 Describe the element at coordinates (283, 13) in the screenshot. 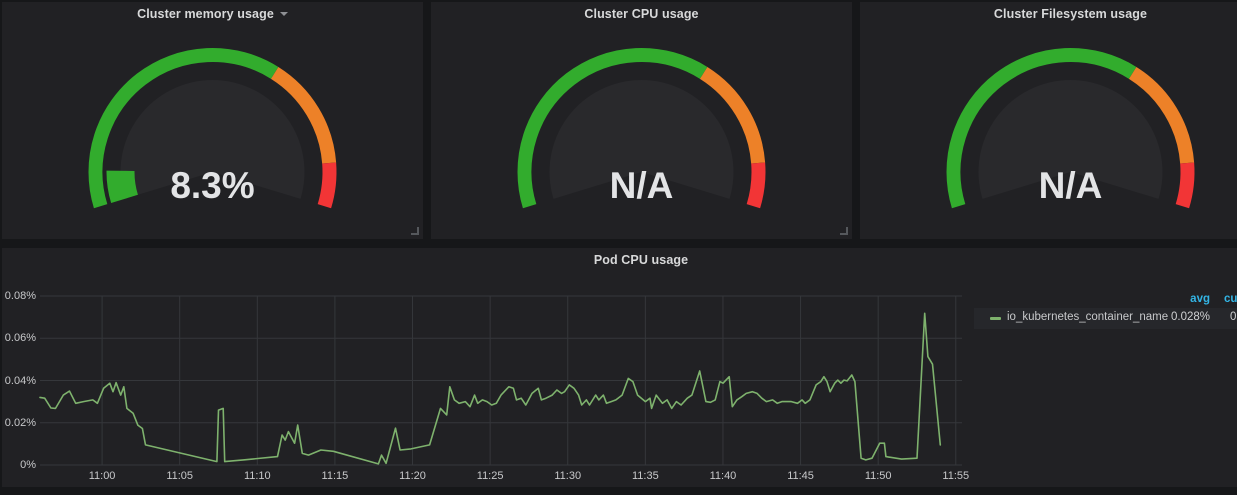

I see `chevron-down-icon` at that location.